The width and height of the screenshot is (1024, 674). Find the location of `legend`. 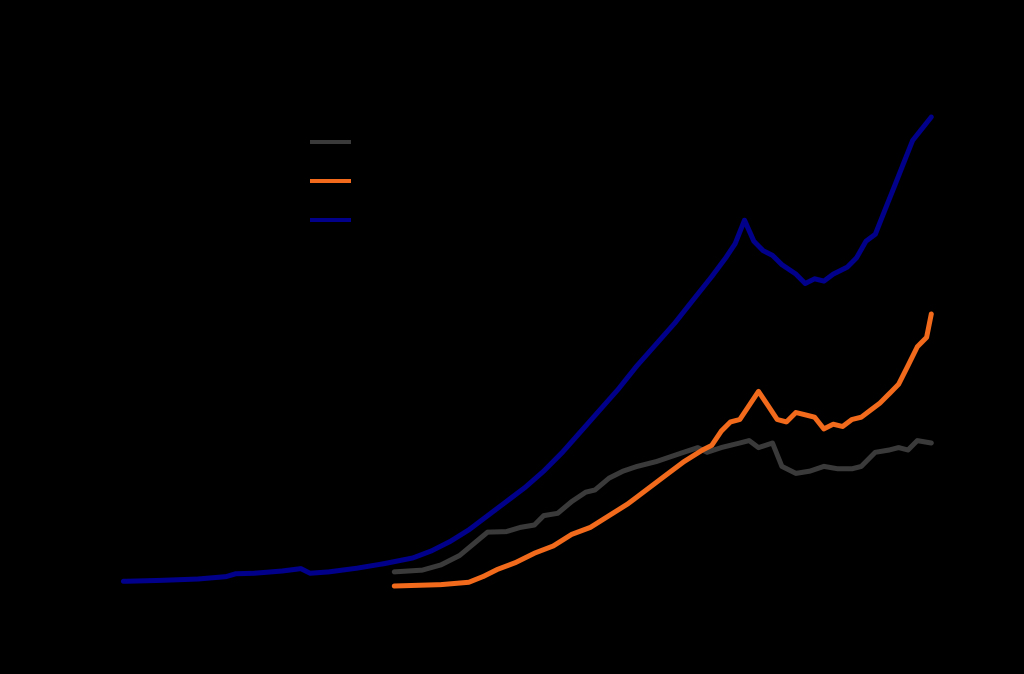

legend is located at coordinates (330, 181).